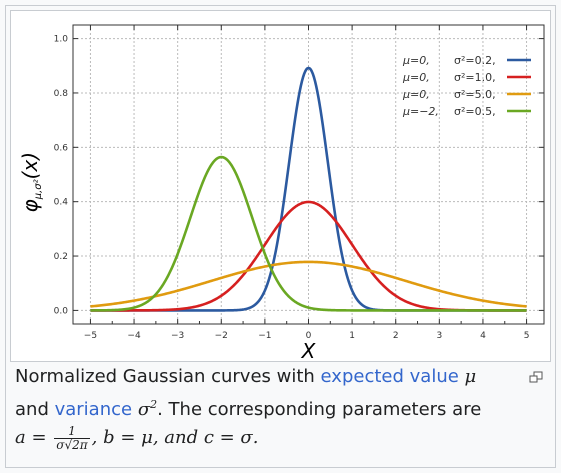 This screenshot has width=561, height=473. What do you see at coordinates (35, 409) in the screenshot?
I see `caption-text: and` at bounding box center [35, 409].